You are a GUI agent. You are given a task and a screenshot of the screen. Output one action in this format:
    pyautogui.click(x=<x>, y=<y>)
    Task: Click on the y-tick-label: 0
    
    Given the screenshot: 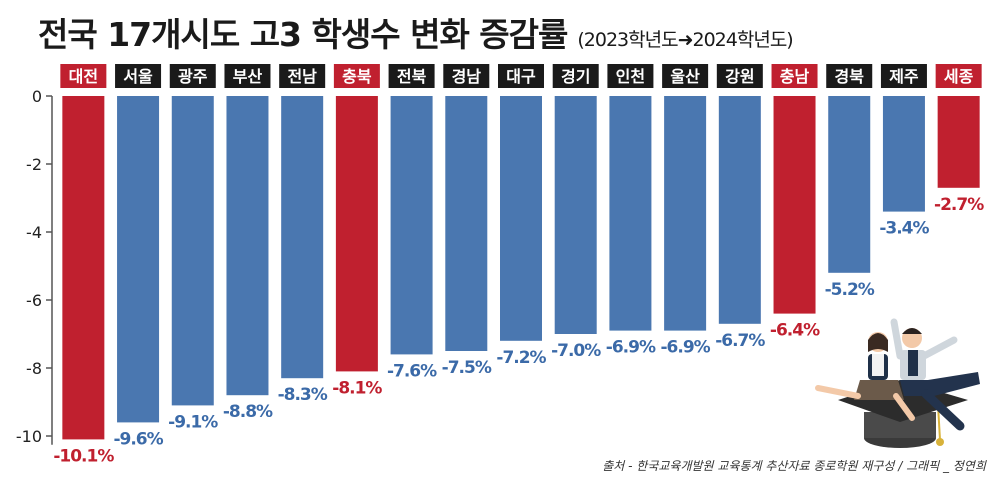 What is the action you would take?
    pyautogui.click(x=37, y=96)
    